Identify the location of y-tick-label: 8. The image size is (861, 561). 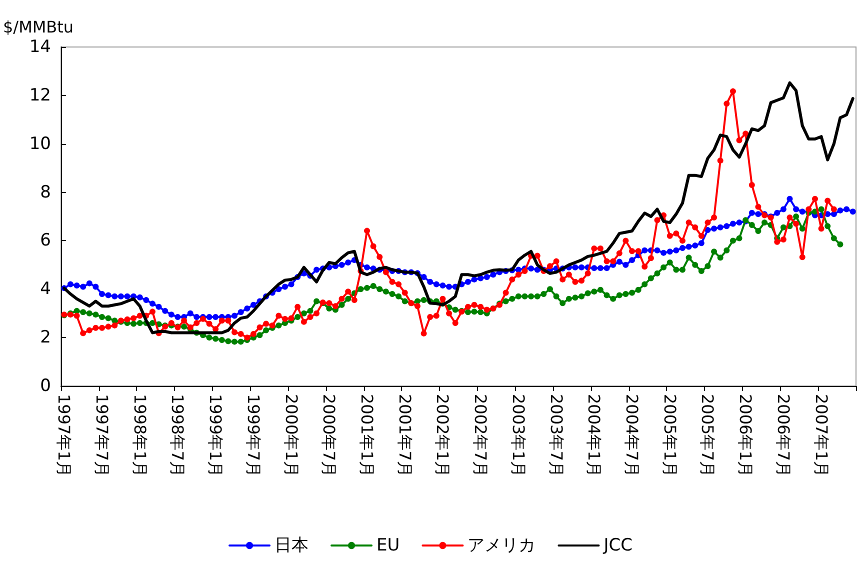
(45, 192).